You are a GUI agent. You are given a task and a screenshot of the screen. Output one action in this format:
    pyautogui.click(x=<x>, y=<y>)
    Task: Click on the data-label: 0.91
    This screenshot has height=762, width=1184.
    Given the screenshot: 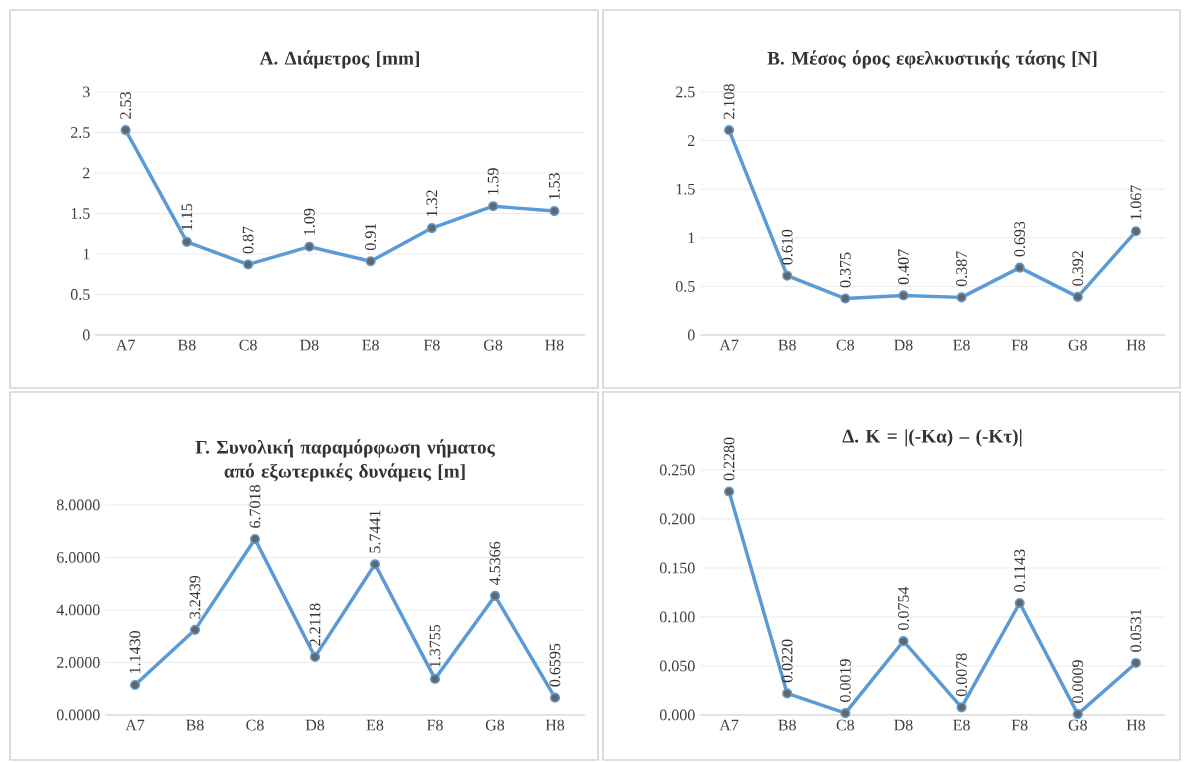 What is the action you would take?
    pyautogui.click(x=371, y=237)
    